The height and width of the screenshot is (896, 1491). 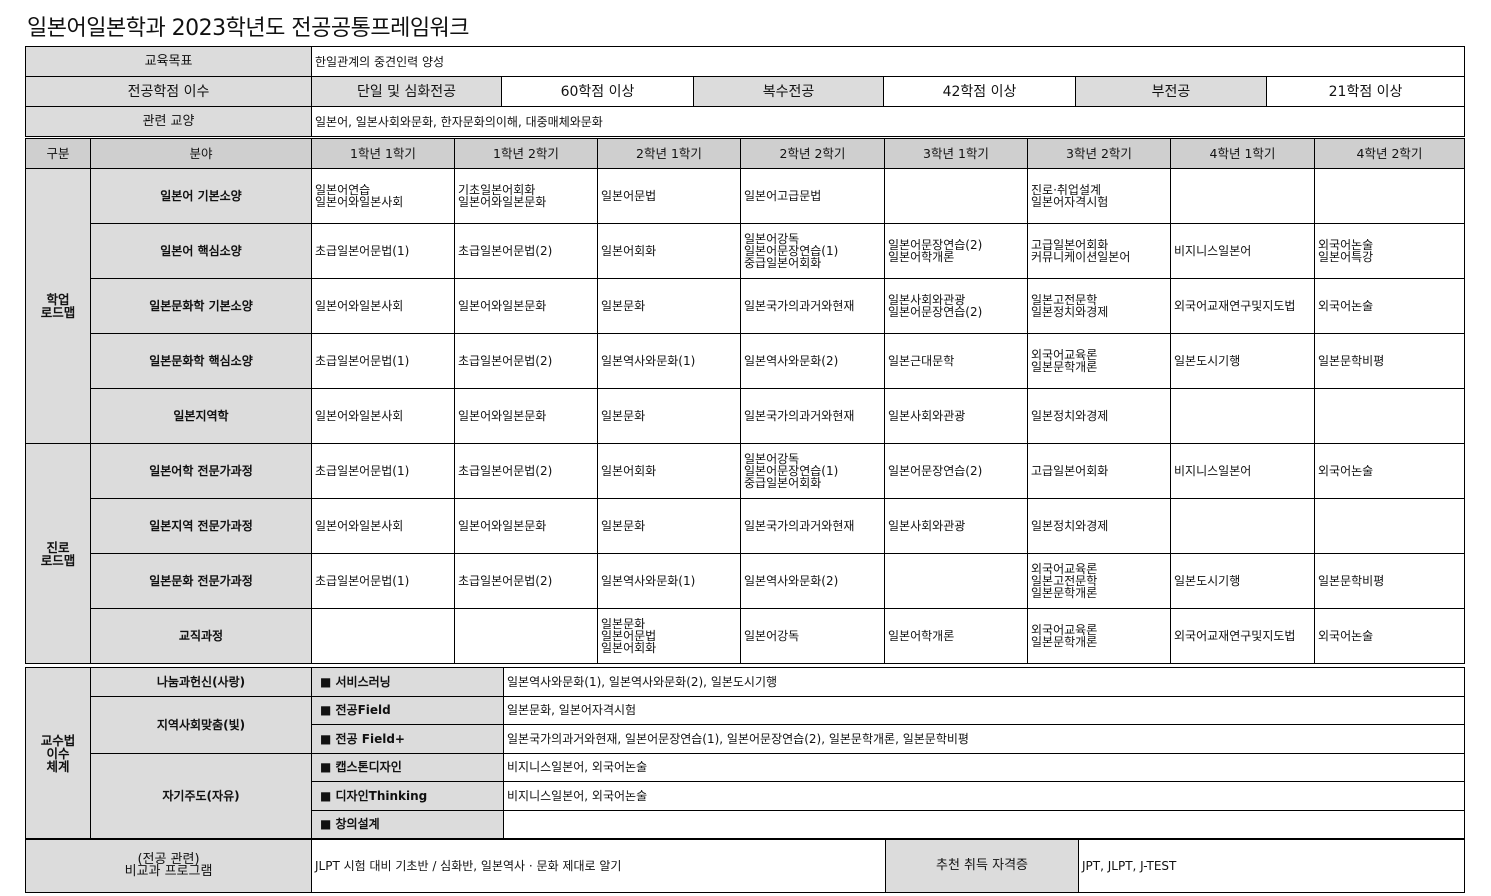 I want to click on teaching-method: ■ 서비스러닝, so click(x=407, y=682).